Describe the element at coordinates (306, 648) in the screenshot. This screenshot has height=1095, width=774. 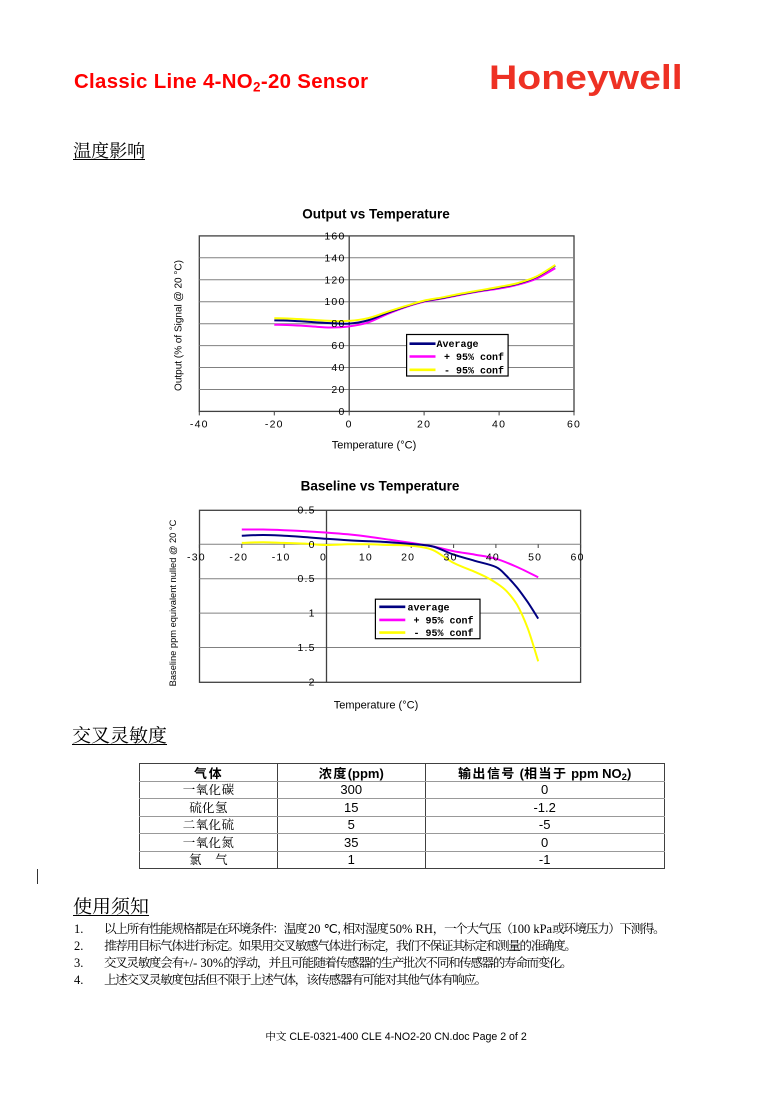
I see `svg-text: 1.5` at that location.